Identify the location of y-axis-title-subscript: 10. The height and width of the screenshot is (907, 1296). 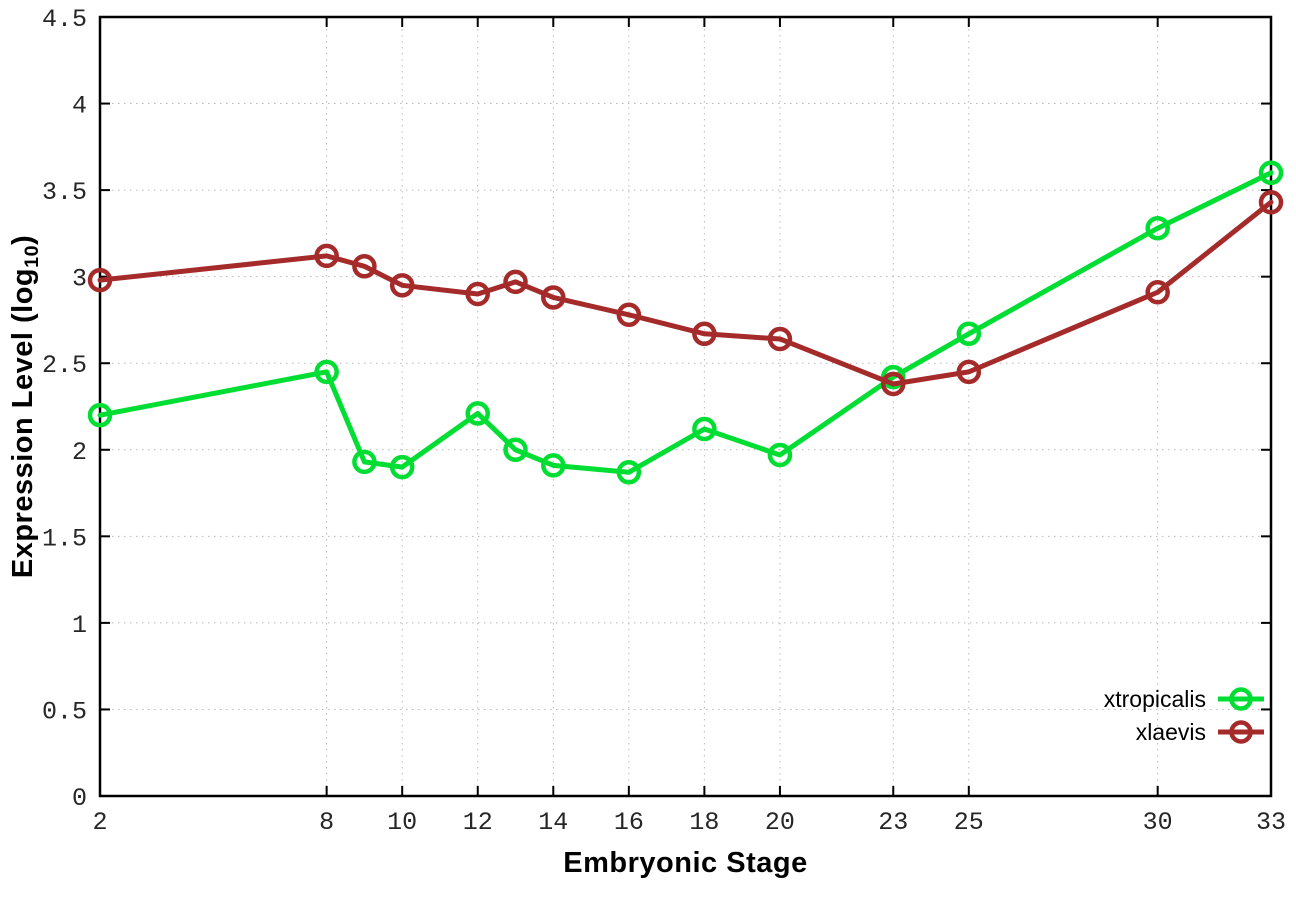
(32, 256).